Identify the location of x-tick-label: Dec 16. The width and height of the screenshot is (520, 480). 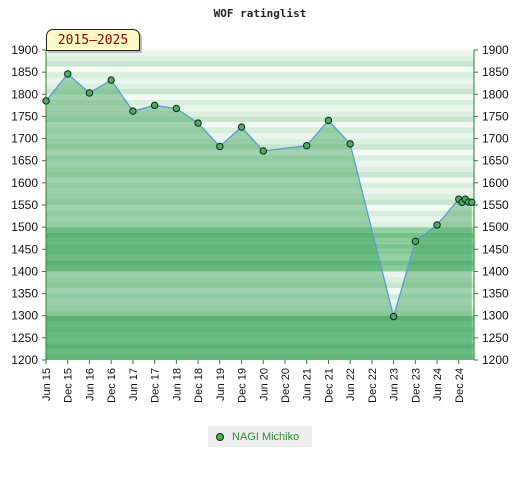
(112, 385).